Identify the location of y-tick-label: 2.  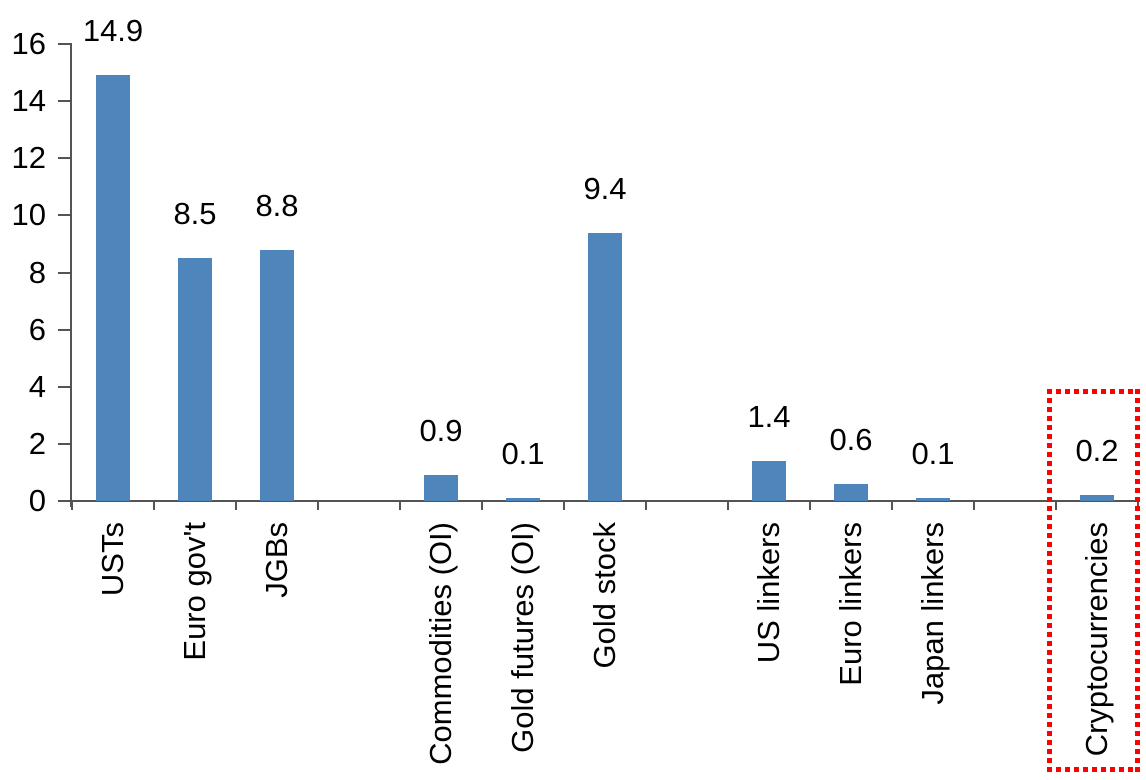
(37, 443).